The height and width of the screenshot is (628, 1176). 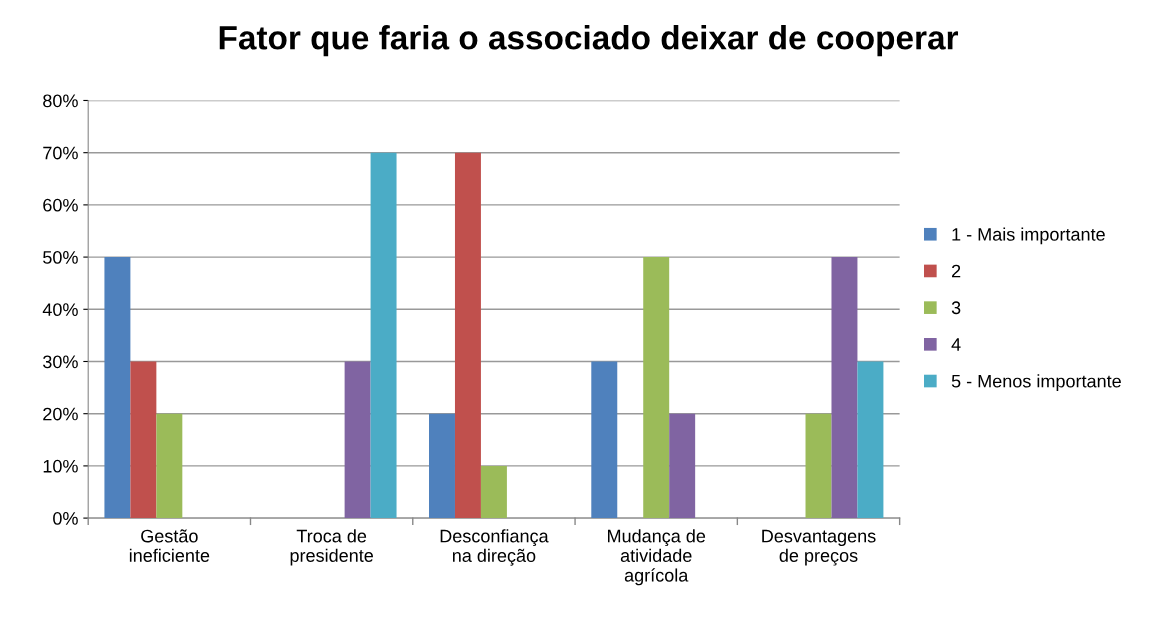 What do you see at coordinates (60, 153) in the screenshot?
I see `y-tick-label: 70%` at bounding box center [60, 153].